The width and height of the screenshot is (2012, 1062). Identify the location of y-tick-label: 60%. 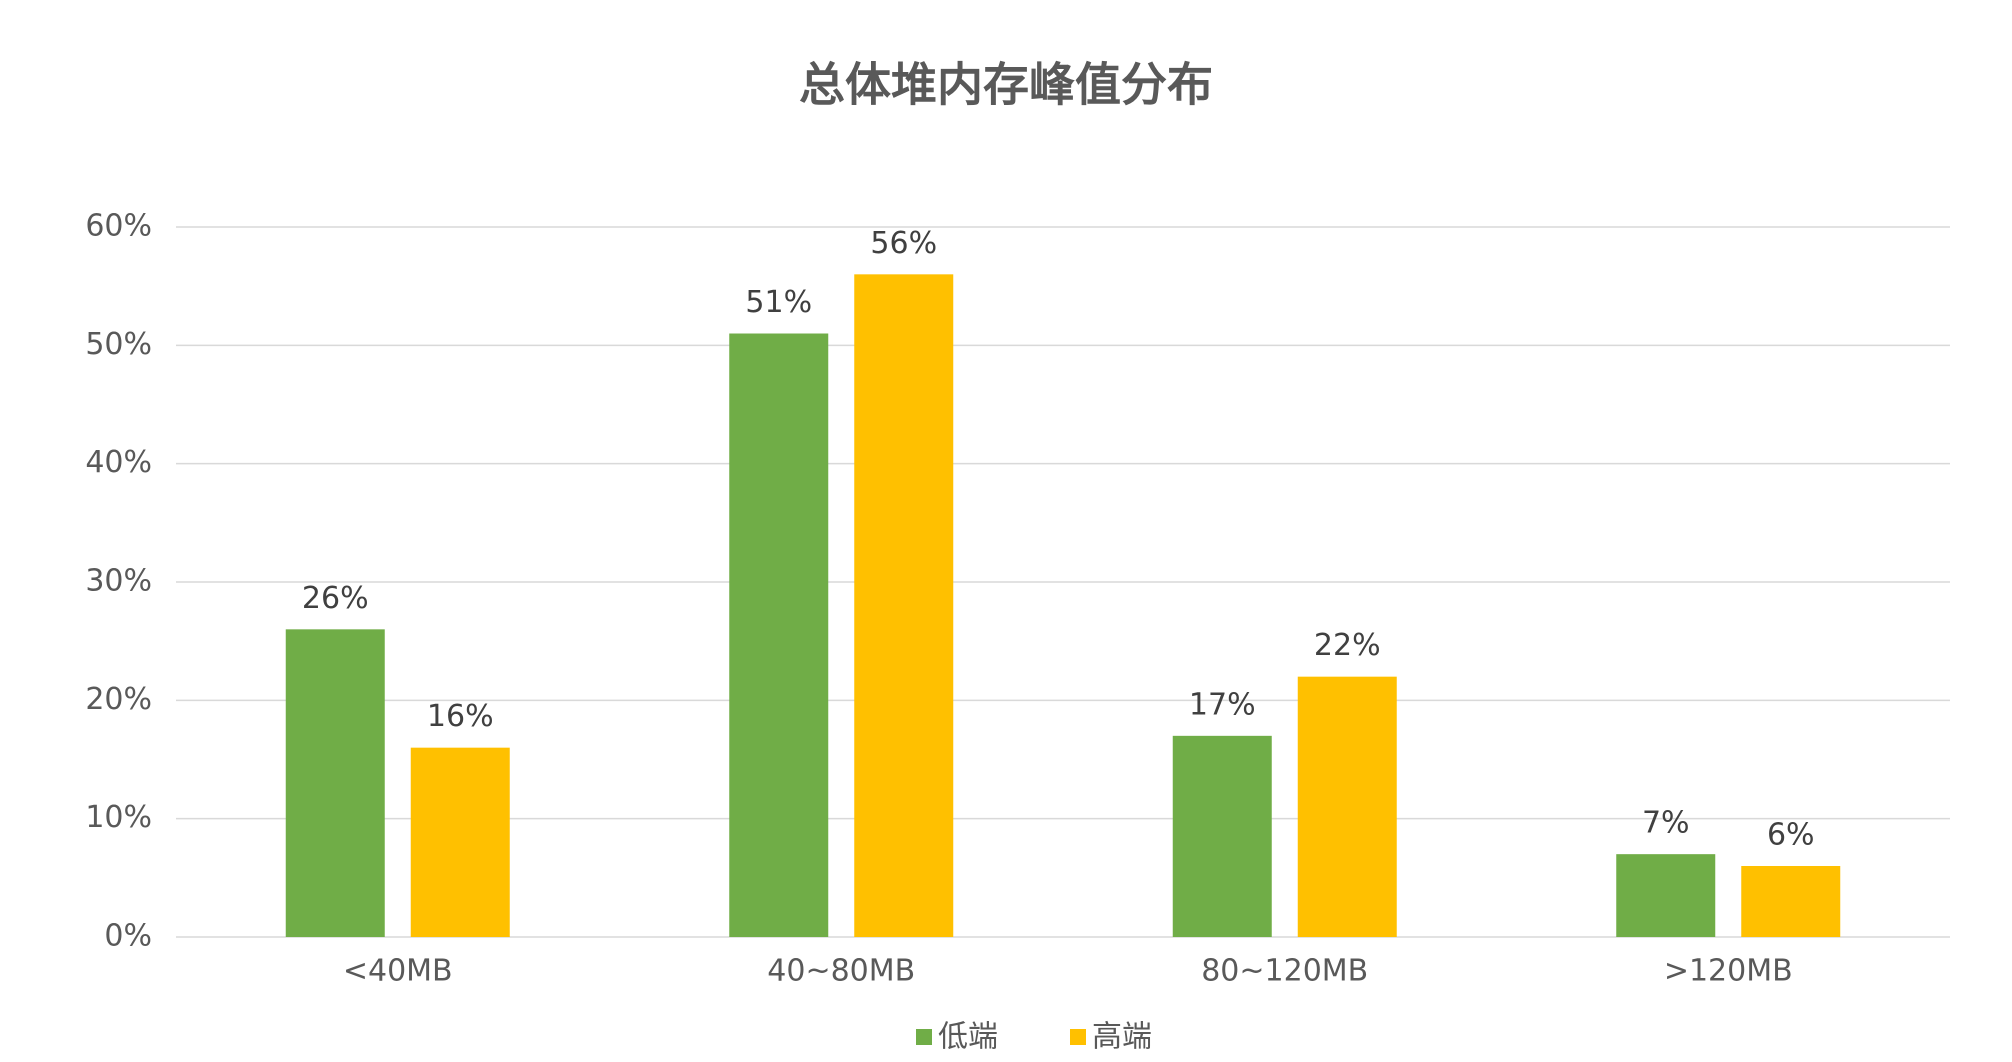
(118, 226).